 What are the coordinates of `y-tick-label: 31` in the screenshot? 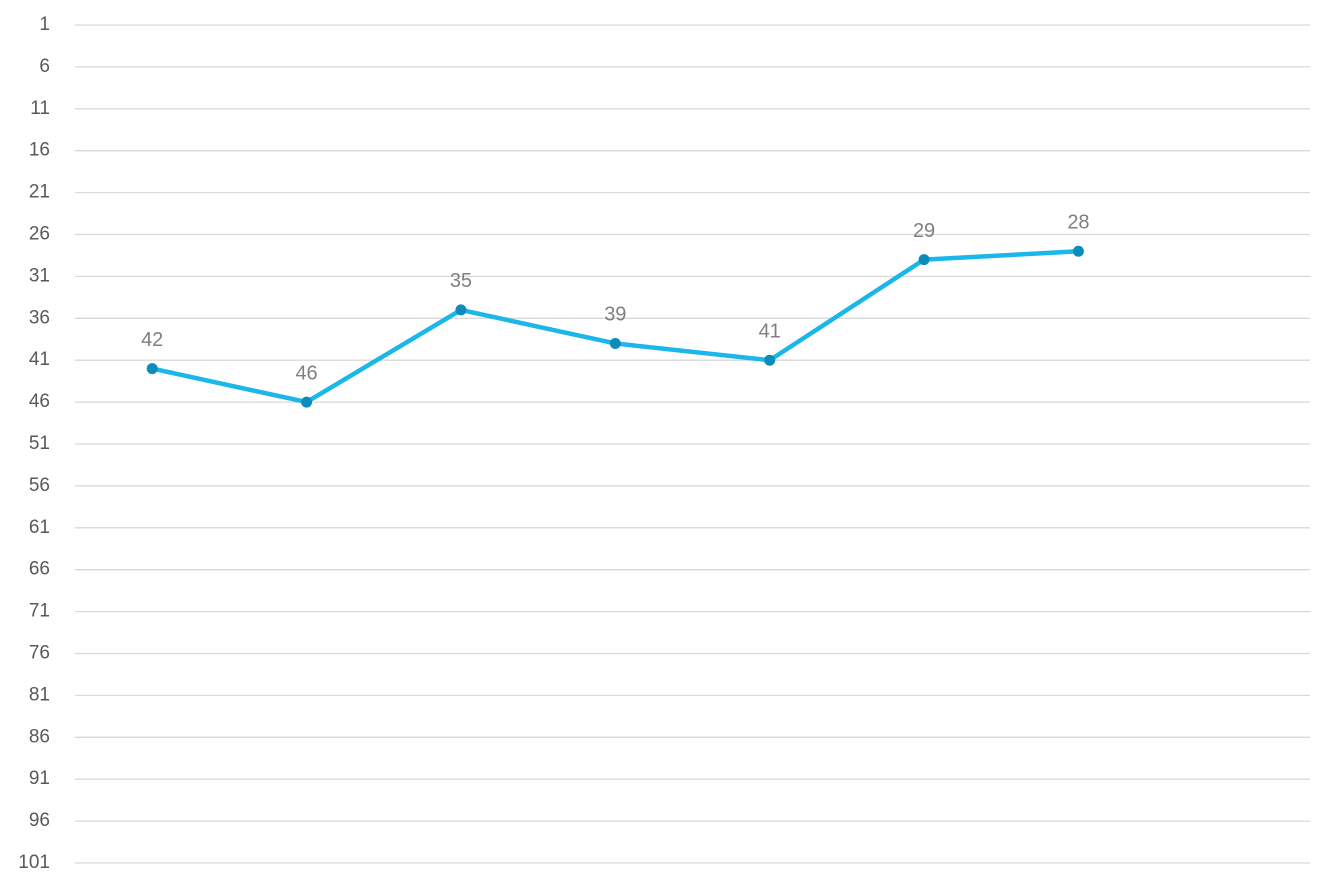 It's located at (39, 275).